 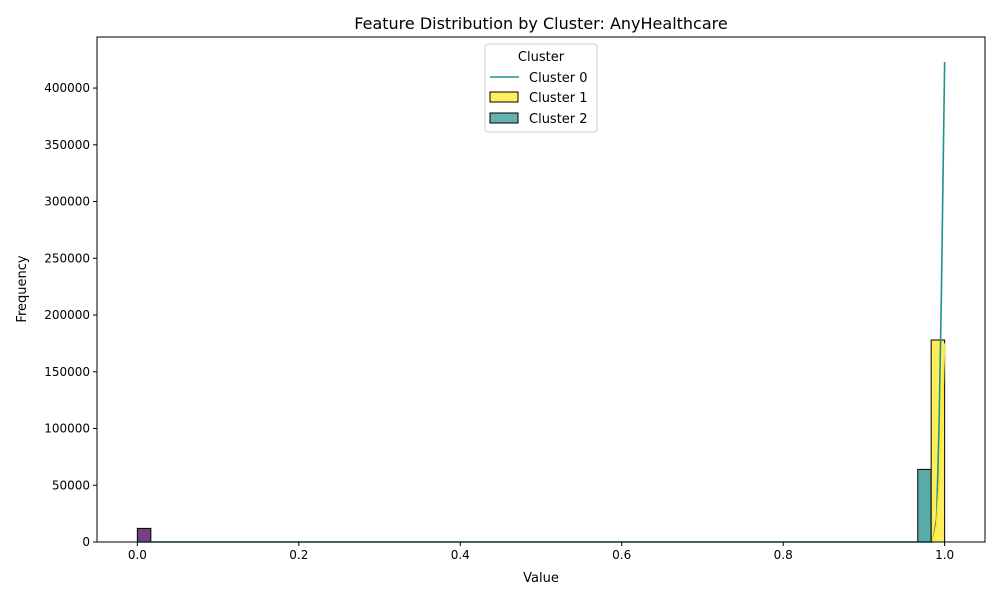 What do you see at coordinates (67, 372) in the screenshot?
I see `y-tick-label: 150000` at bounding box center [67, 372].